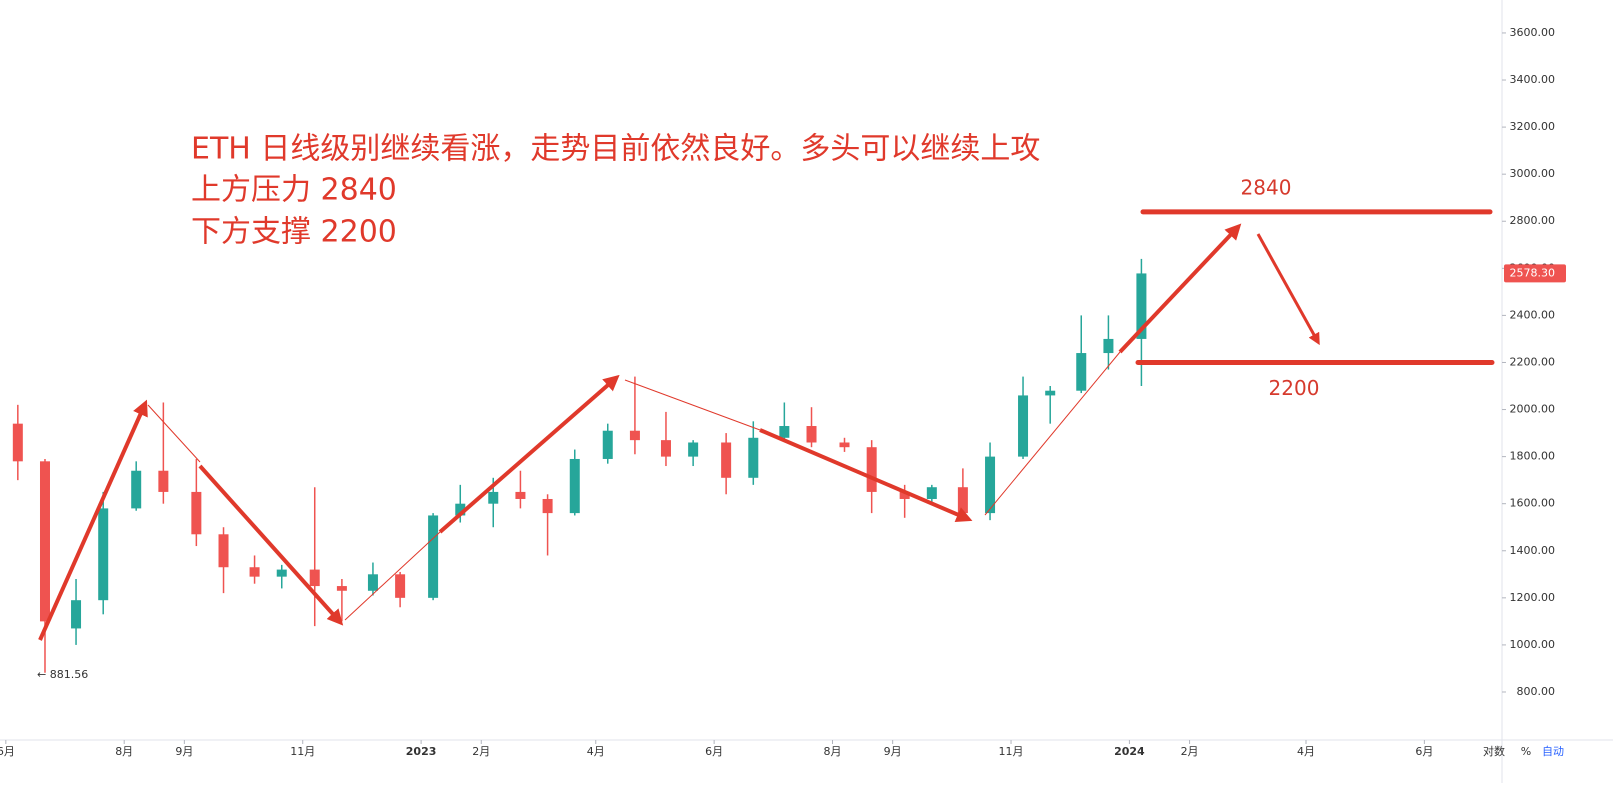 The width and height of the screenshot is (1613, 787). I want to click on axis-control: %, so click(1526, 751).